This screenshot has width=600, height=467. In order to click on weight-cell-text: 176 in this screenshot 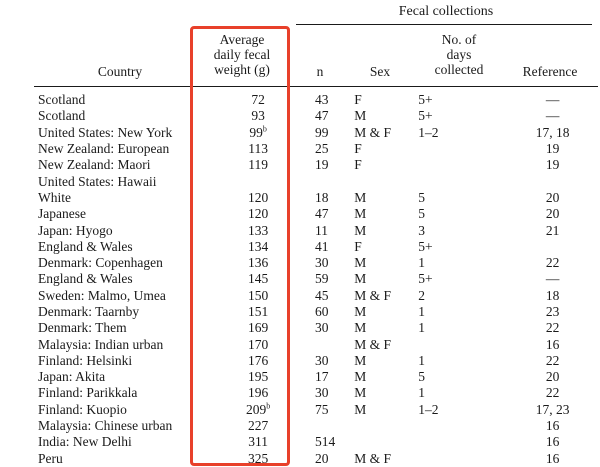, I will do `click(258, 360)`.